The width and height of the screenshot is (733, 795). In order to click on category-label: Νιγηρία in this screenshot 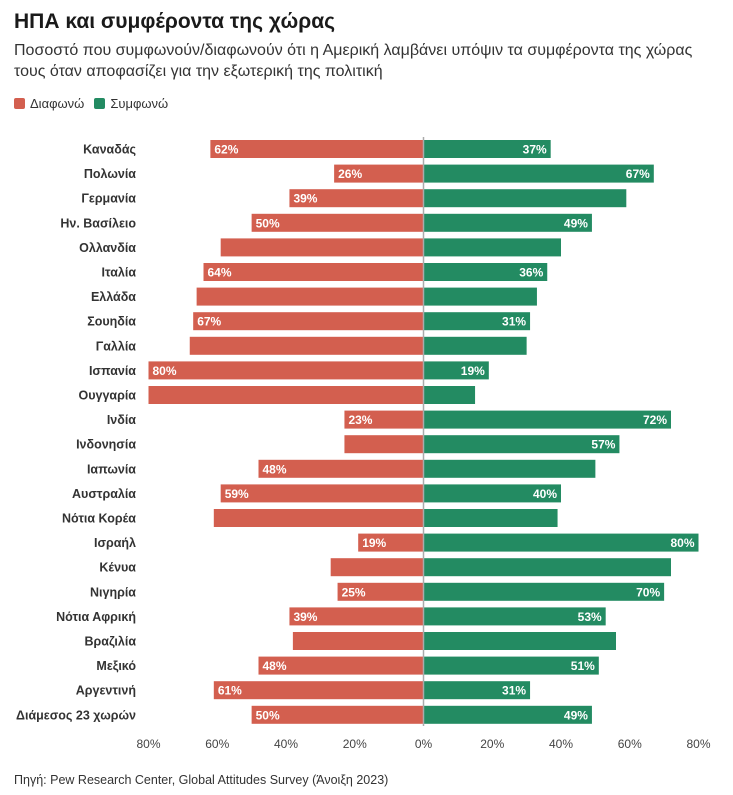, I will do `click(113, 592)`.